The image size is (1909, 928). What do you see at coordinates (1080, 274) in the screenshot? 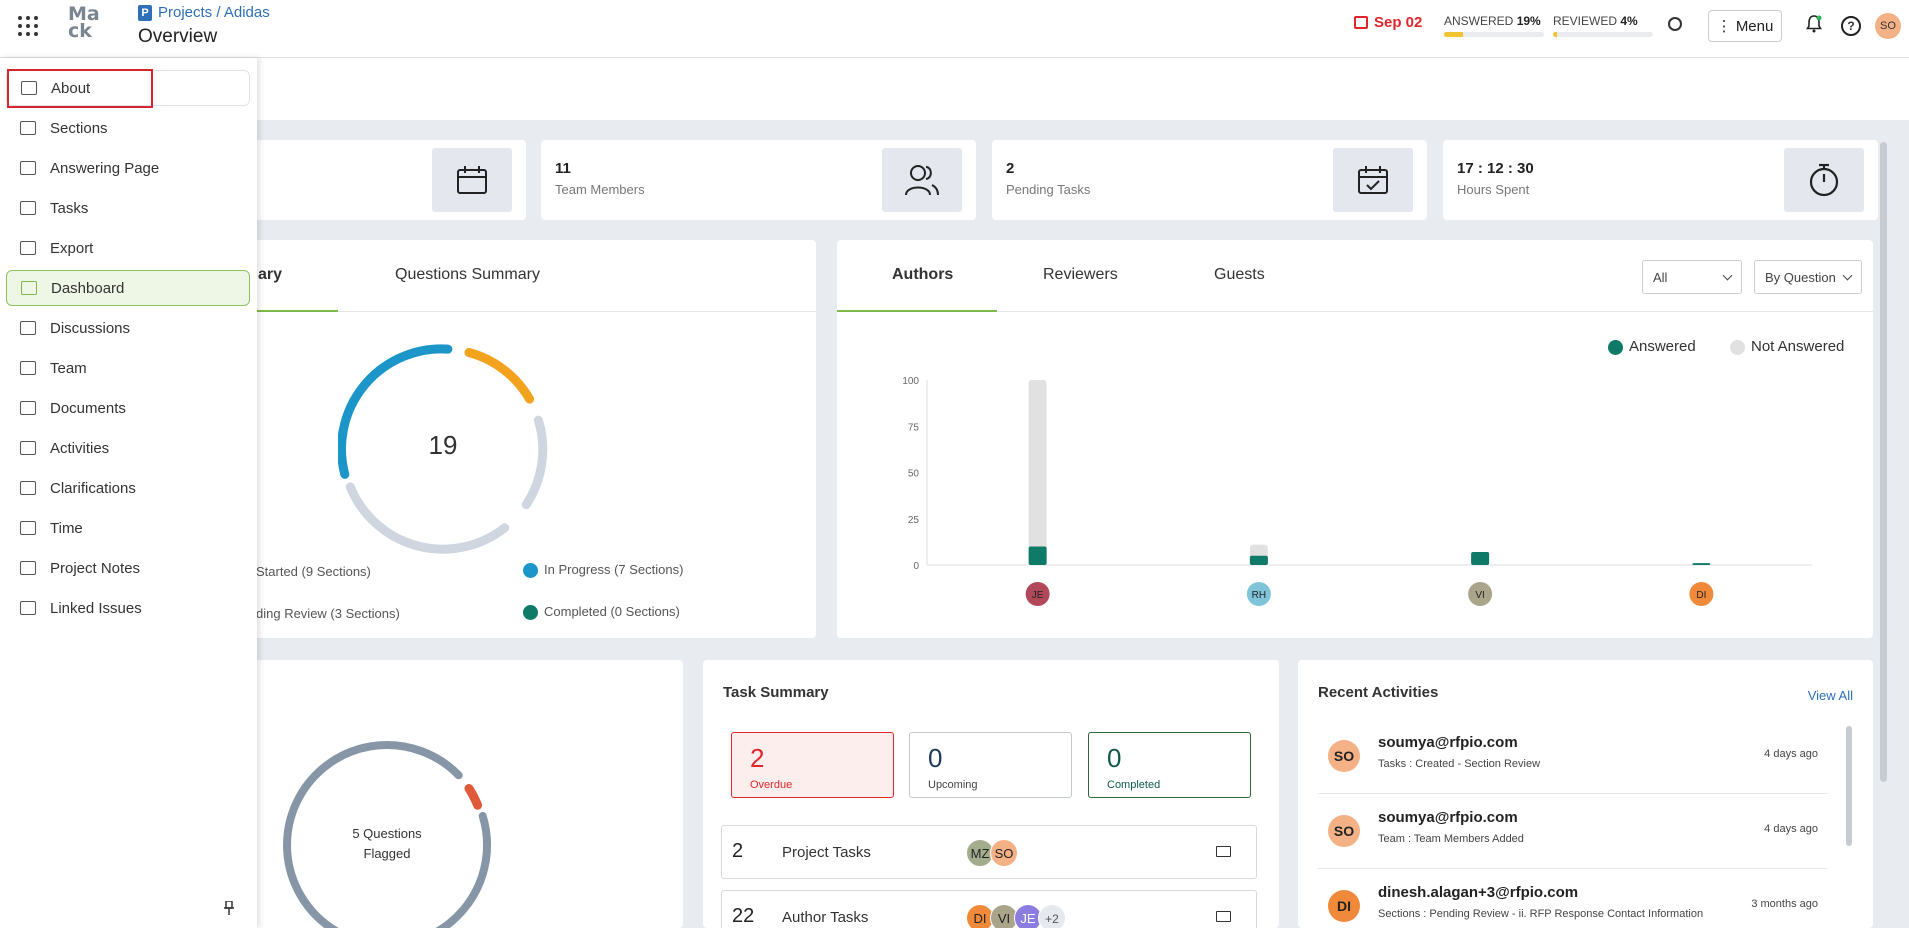
I see `tab-reviewers: Reviewers` at bounding box center [1080, 274].